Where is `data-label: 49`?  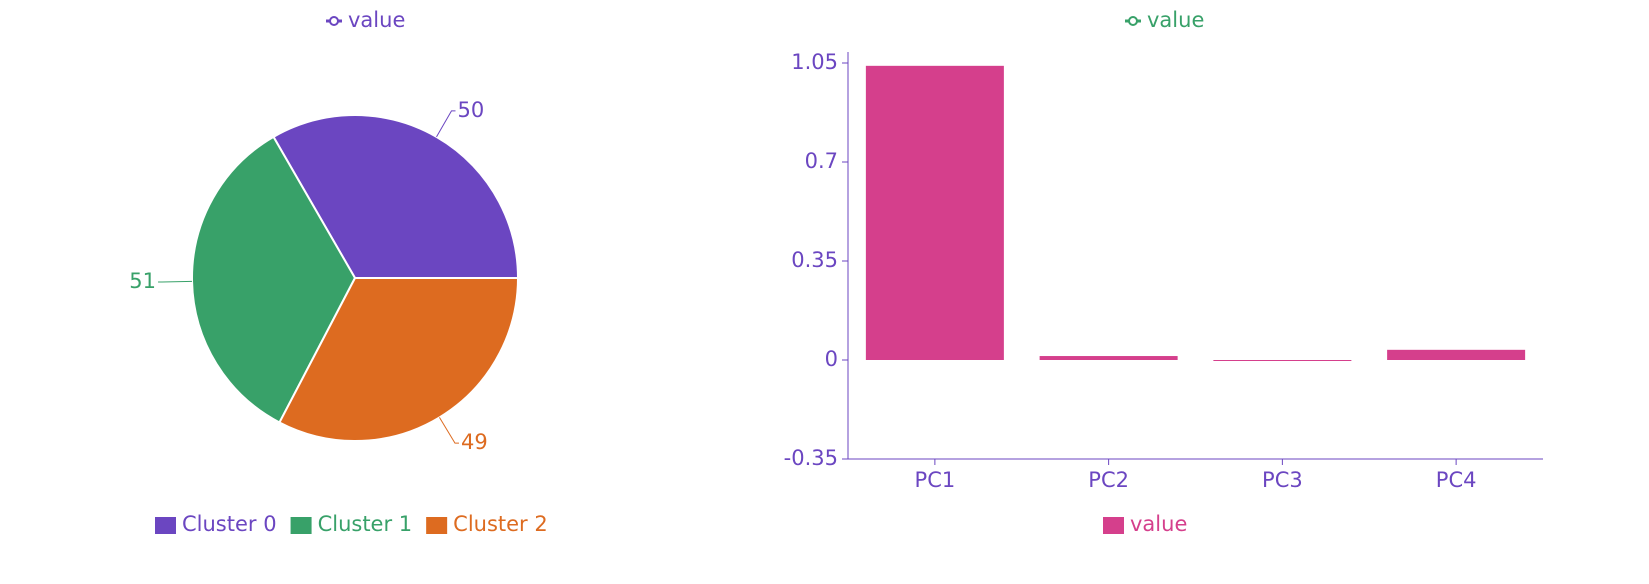 data-label: 49 is located at coordinates (474, 442).